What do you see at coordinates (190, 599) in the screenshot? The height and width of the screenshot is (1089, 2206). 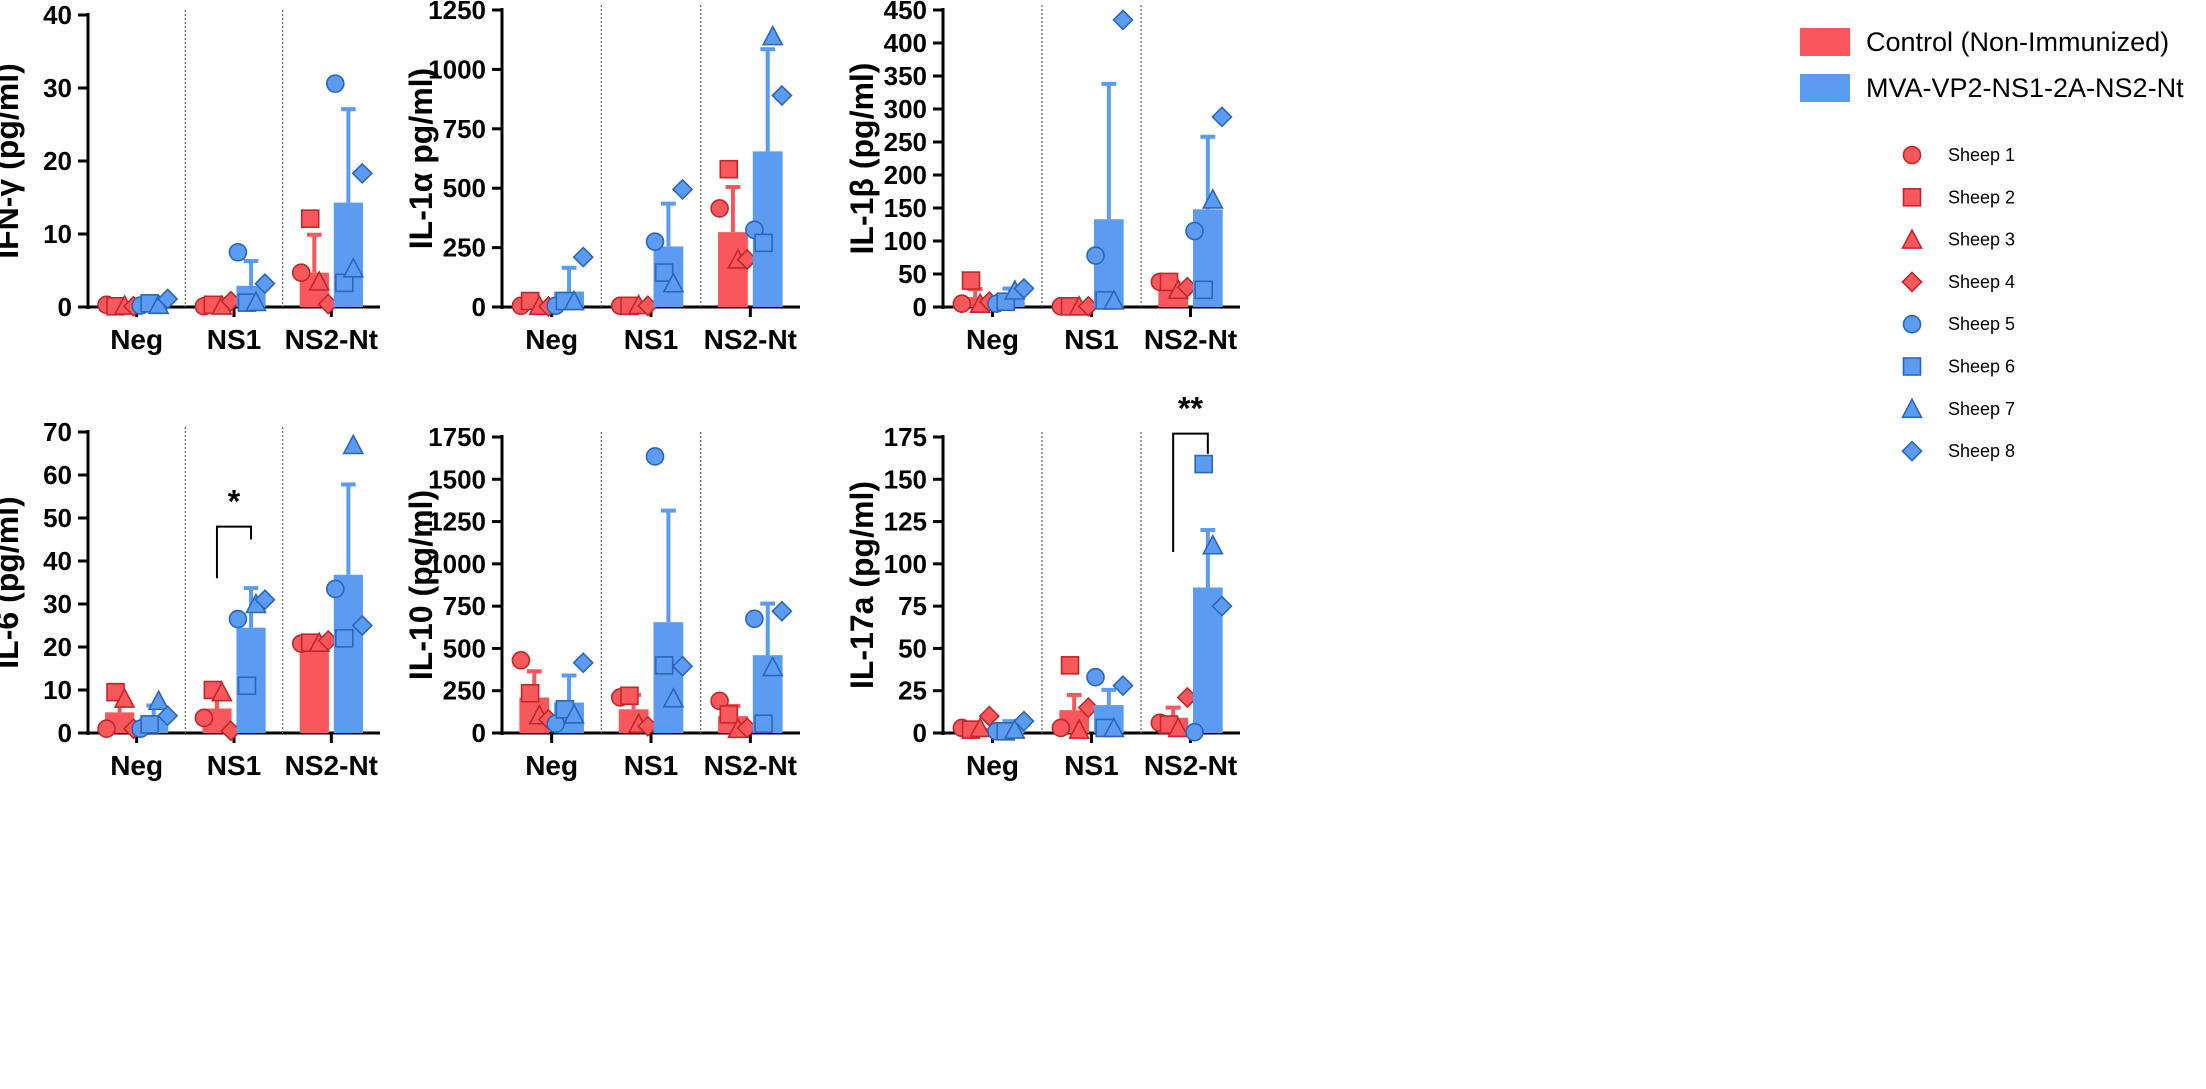 I see `chart-panel-4: 0 10 20 30 40 50 60 70 IL-6 (pg/ml) Neg NS1 NS2-Nt *` at bounding box center [190, 599].